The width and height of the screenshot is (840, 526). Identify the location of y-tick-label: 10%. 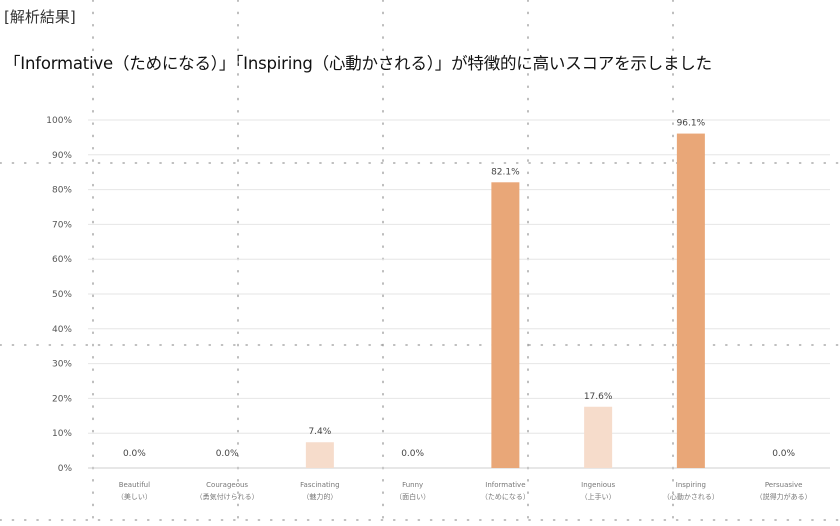
(62, 434).